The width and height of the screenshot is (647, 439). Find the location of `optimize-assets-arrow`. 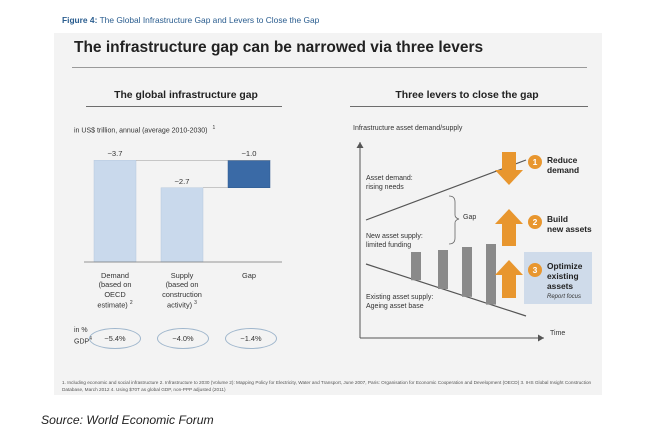

optimize-assets-arrow is located at coordinates (509, 279).